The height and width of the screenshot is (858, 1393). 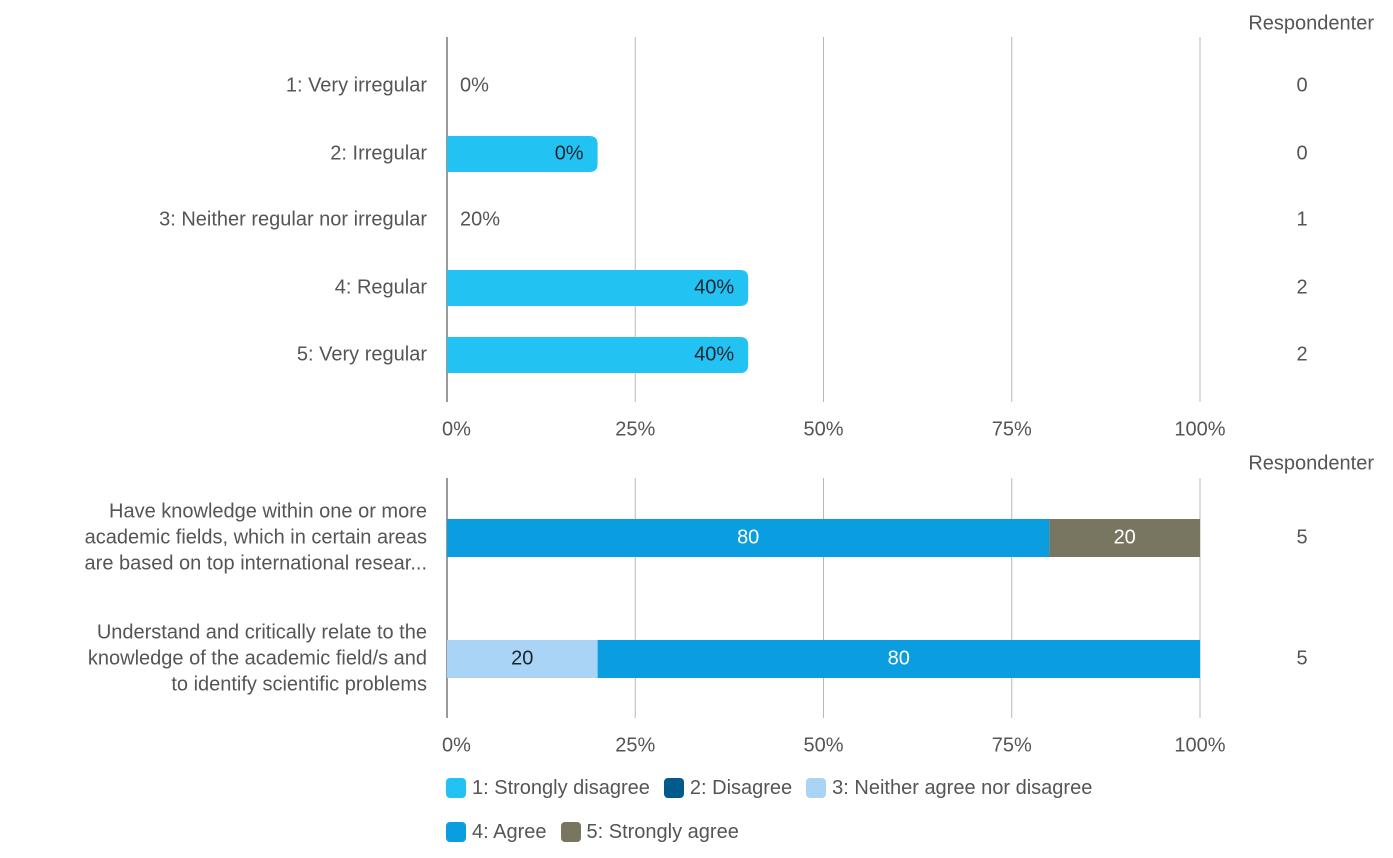 What do you see at coordinates (257, 658) in the screenshot?
I see `category-label: knowledge of the academic field/s and` at bounding box center [257, 658].